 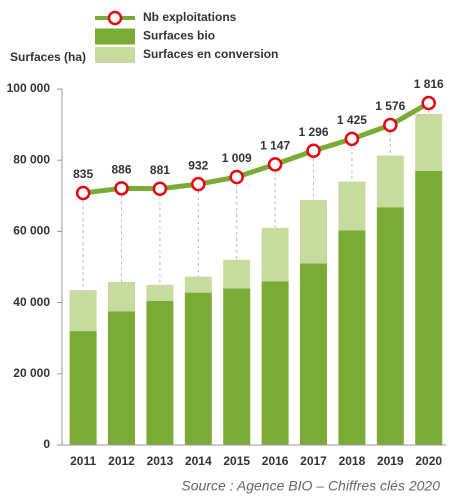 What do you see at coordinates (256, 148) in the screenshot?
I see `line` at bounding box center [256, 148].